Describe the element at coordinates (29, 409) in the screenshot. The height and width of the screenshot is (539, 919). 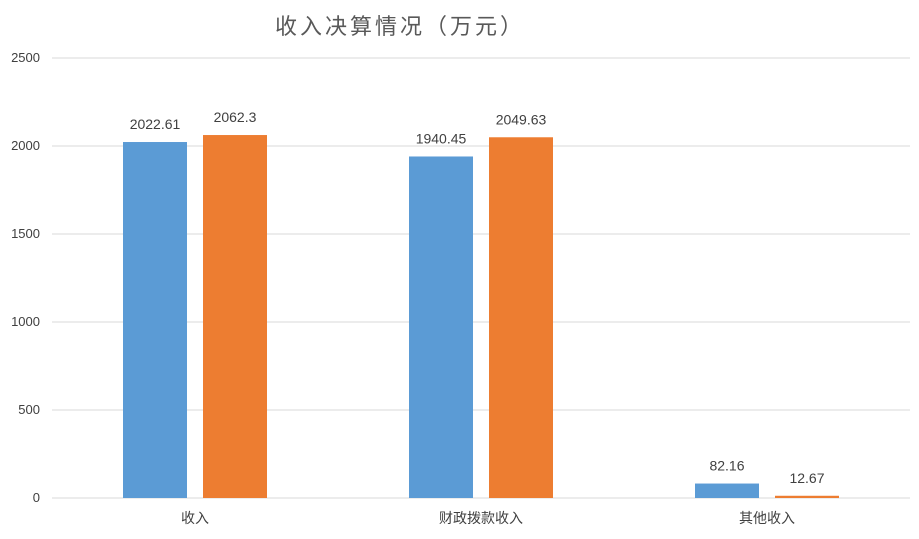
I see `y-tick-label: 500` at that location.